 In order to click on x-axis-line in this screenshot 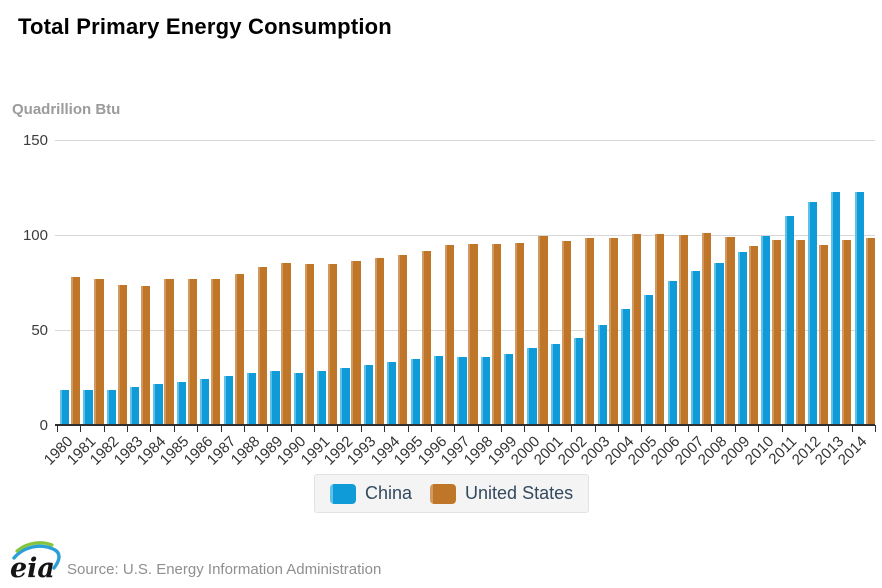, I will do `click(465, 425)`.